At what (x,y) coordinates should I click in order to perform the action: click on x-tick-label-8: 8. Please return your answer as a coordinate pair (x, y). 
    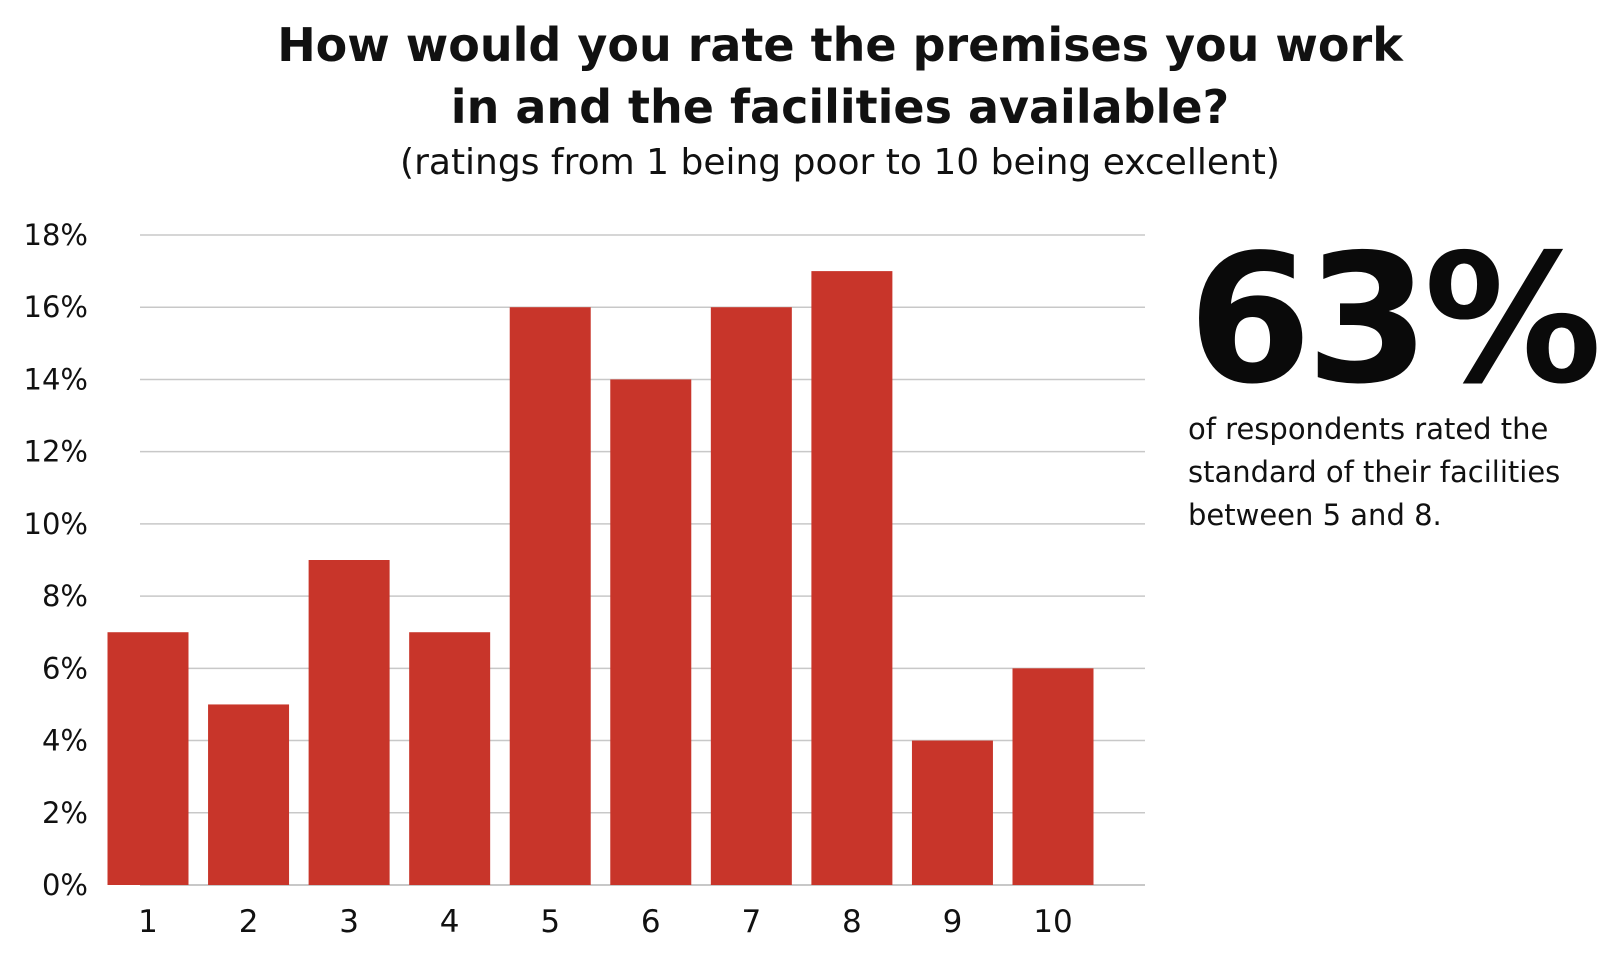
    Looking at the image, I should click on (852, 922).